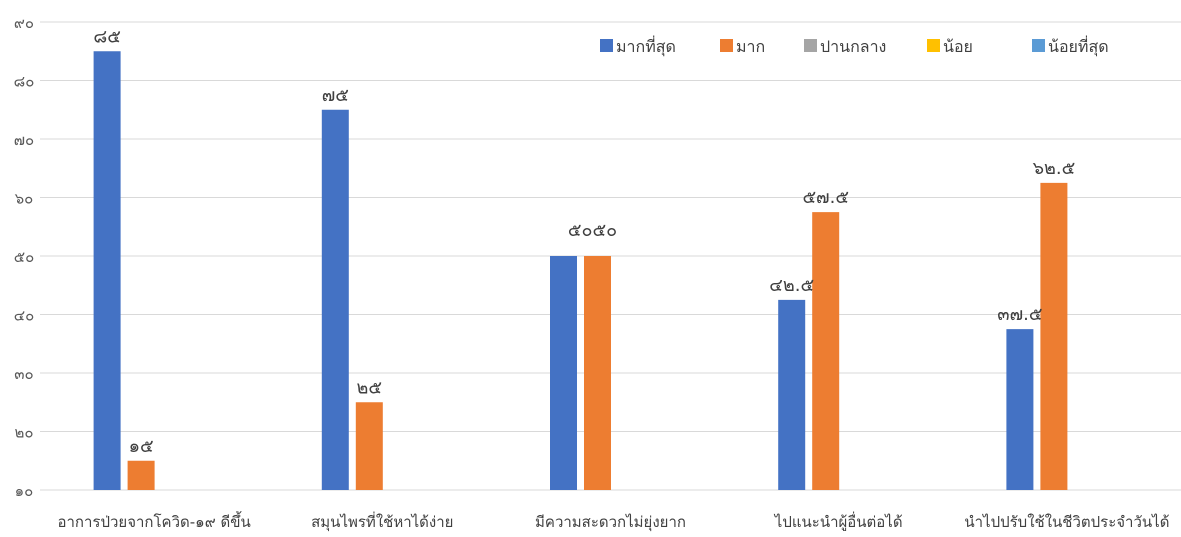  I want to click on data-label: ๗๕, so click(335, 95).